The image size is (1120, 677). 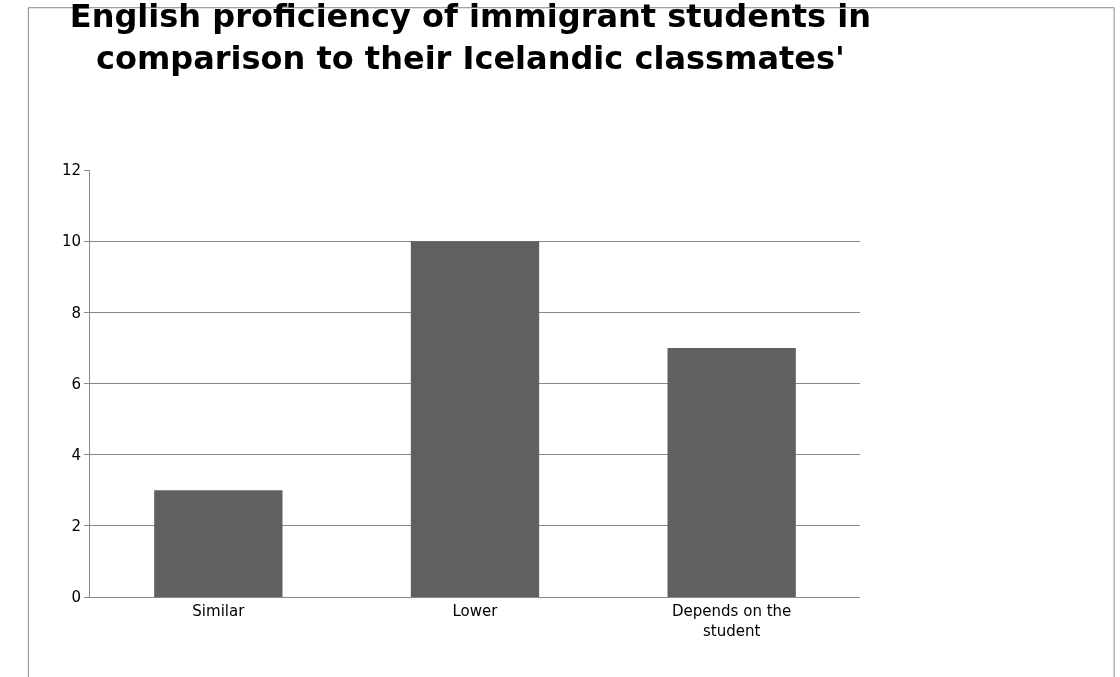 I want to click on y-tick-label: 0, so click(x=76, y=597).